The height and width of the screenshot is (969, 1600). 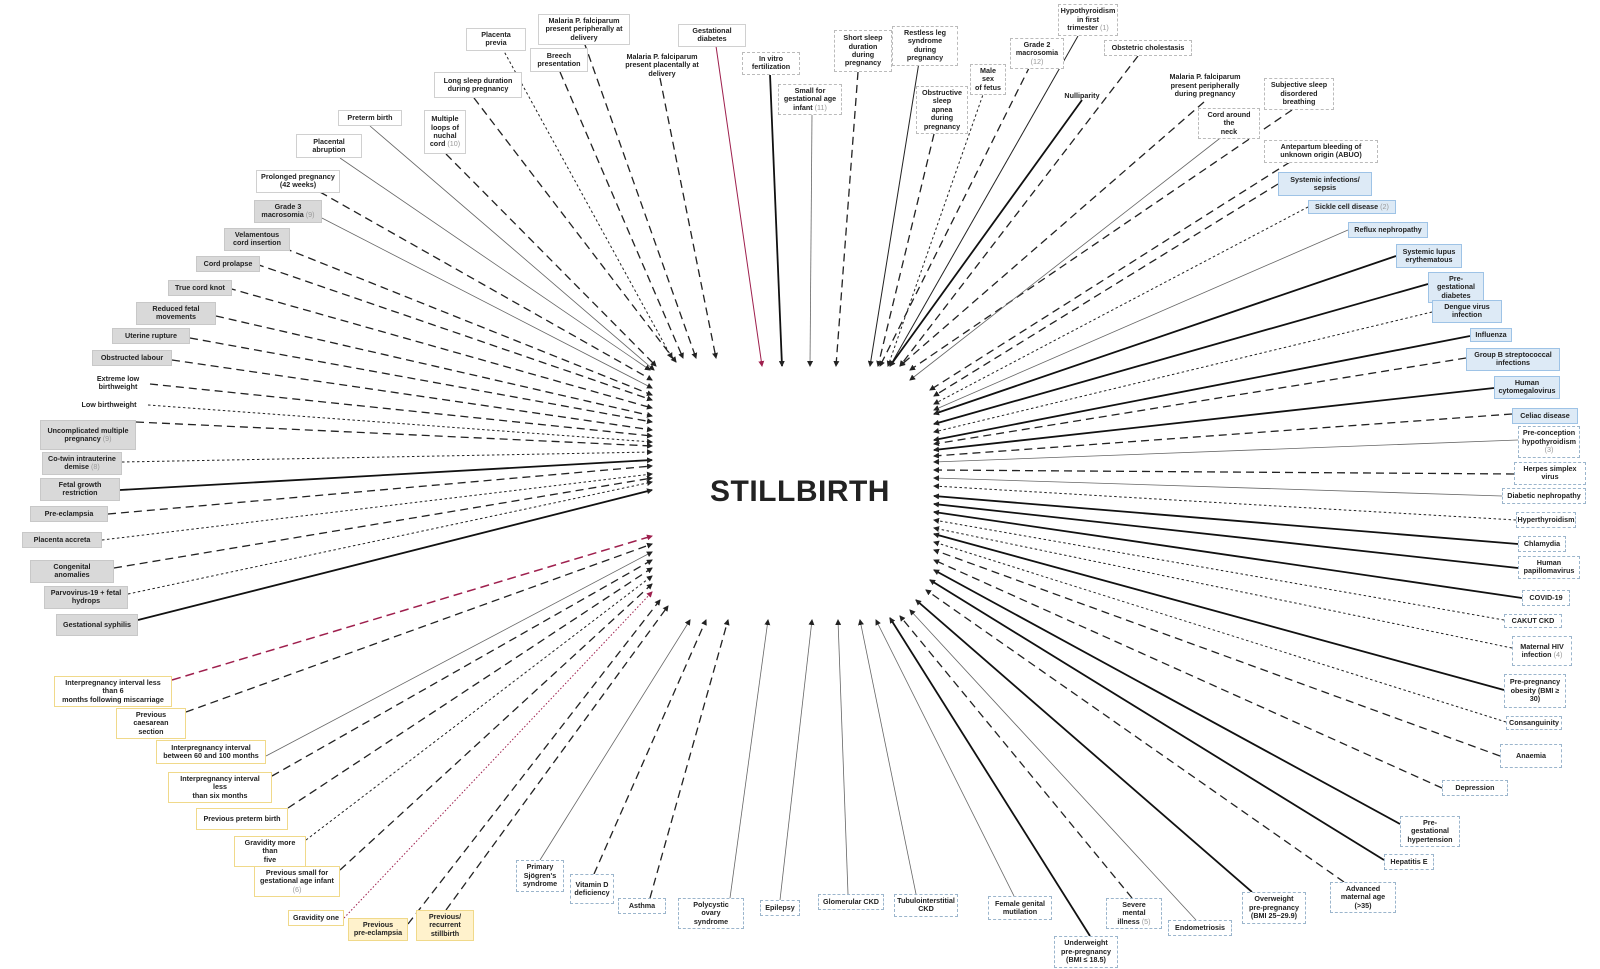 I want to click on edge-systemic-infections, so click(x=1106, y=290).